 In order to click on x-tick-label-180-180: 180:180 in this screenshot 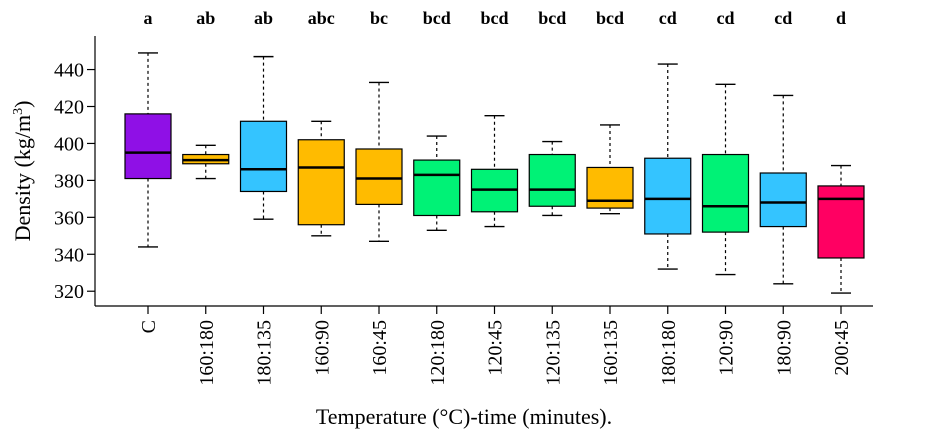, I will do `click(669, 353)`.